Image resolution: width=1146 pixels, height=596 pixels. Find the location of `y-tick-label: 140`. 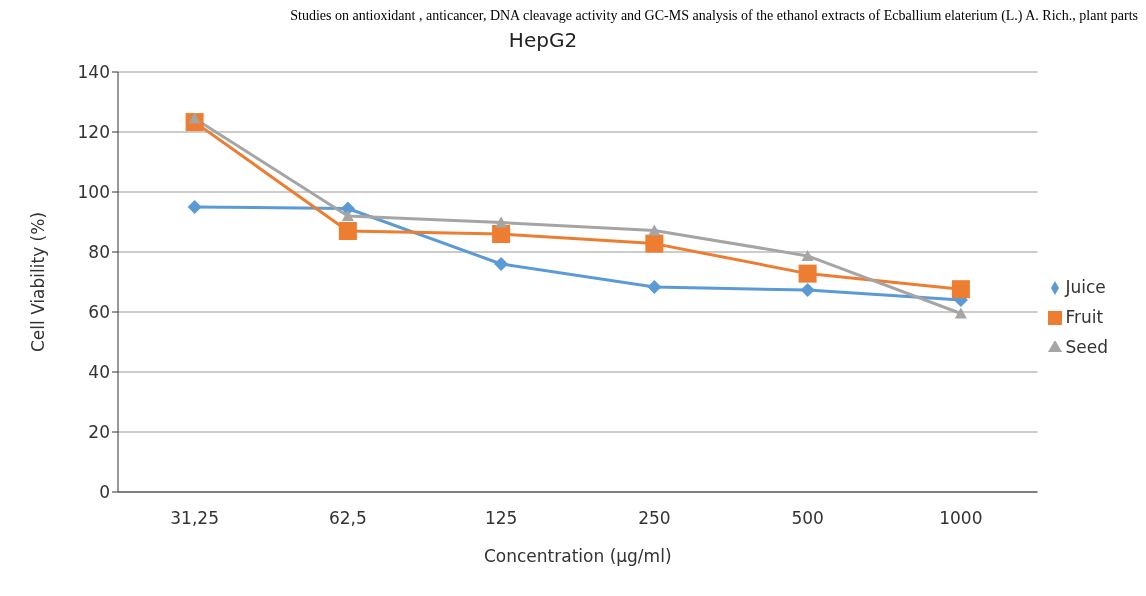

y-tick-label: 140 is located at coordinates (93, 72).